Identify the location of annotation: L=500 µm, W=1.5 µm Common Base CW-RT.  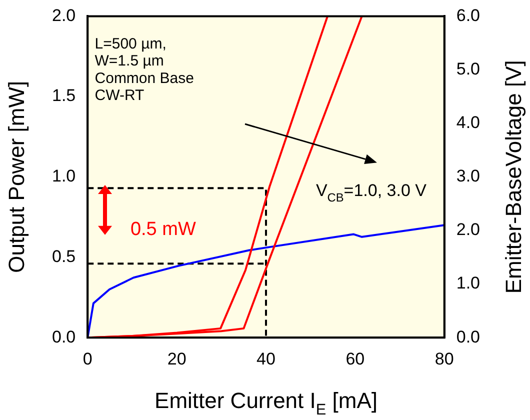
(144, 69).